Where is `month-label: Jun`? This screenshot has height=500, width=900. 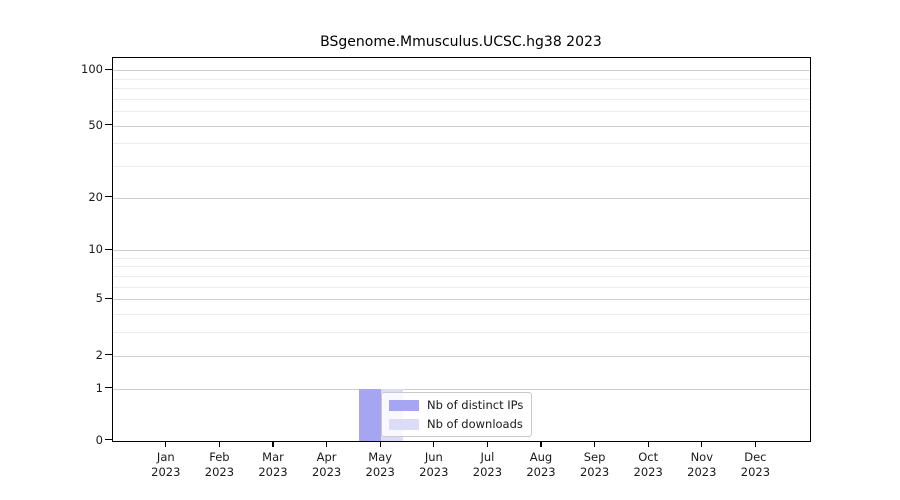
month-label: Jun is located at coordinates (433, 457).